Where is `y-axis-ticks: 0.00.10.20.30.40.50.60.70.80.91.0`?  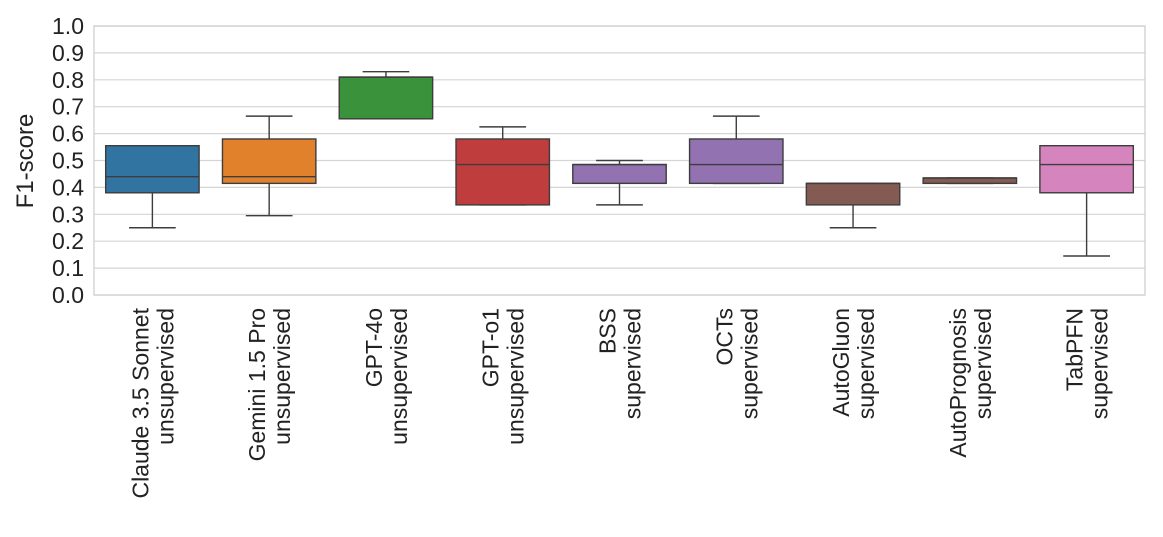
y-axis-ticks: 0.00.10.20.30.40.50.60.70.80.91.0 is located at coordinates (68, 160).